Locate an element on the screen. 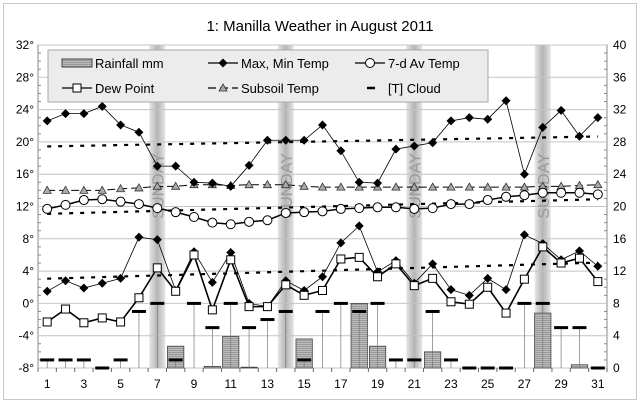 This screenshot has width=640, height=403. y-left-tick-label: 0° is located at coordinates (29, 303).